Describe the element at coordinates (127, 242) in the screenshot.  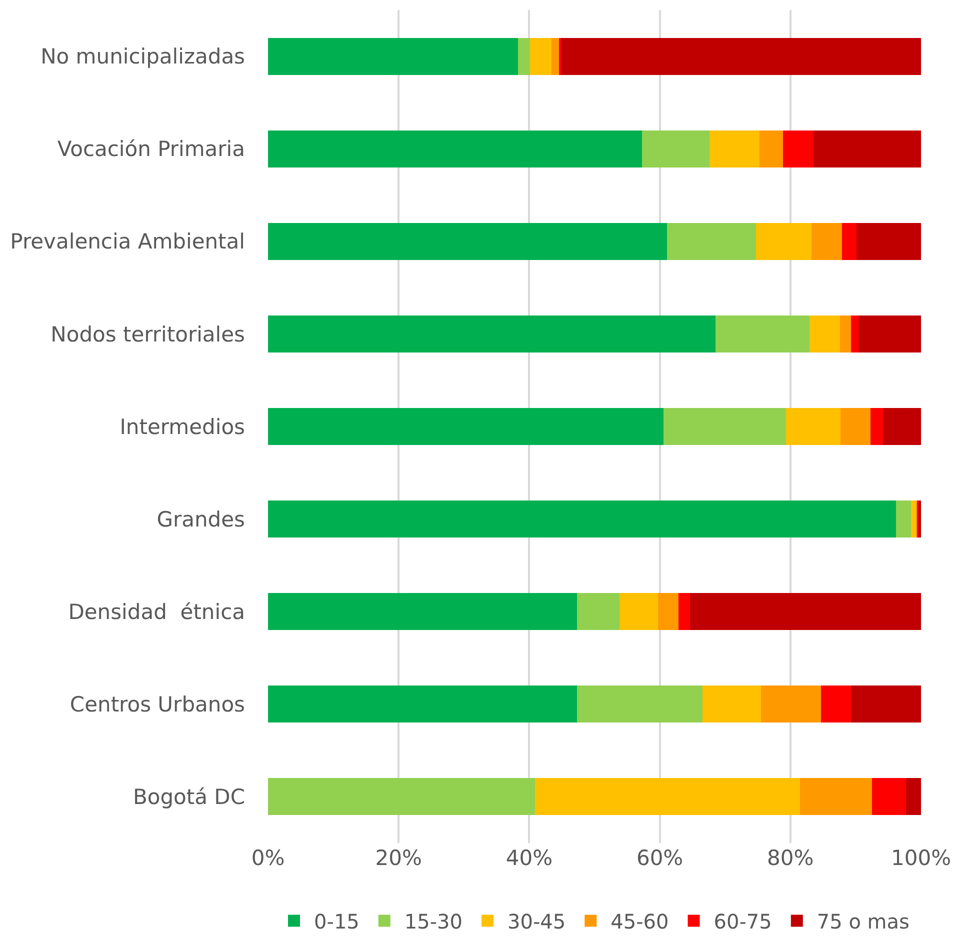
I see `y-tick-label: Prevalencia Ambiental` at that location.